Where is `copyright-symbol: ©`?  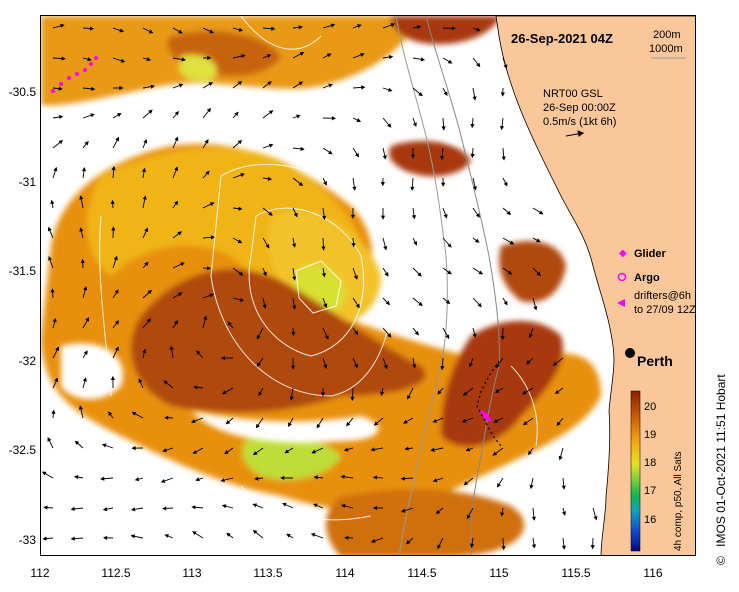
copyright-symbol: © is located at coordinates (721, 560).